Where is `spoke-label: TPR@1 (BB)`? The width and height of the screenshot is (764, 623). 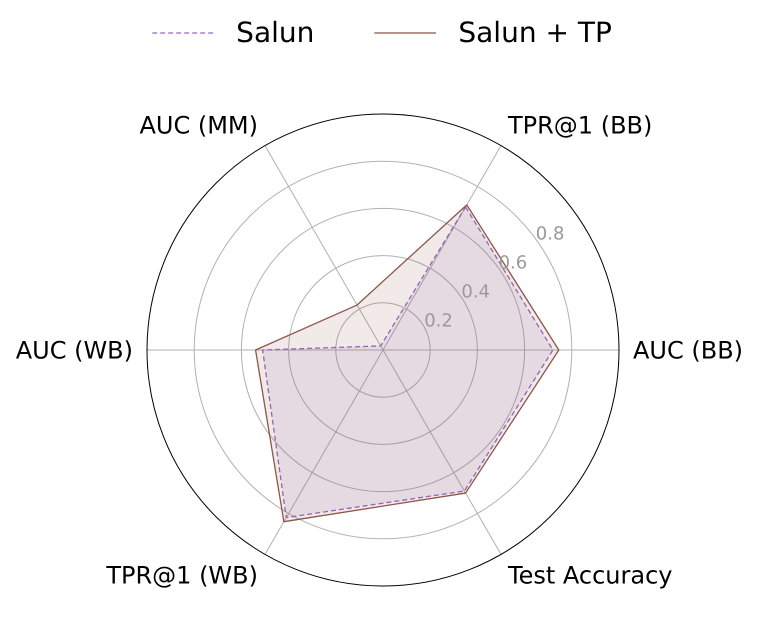
spoke-label: TPR@1 (BB) is located at coordinates (579, 125).